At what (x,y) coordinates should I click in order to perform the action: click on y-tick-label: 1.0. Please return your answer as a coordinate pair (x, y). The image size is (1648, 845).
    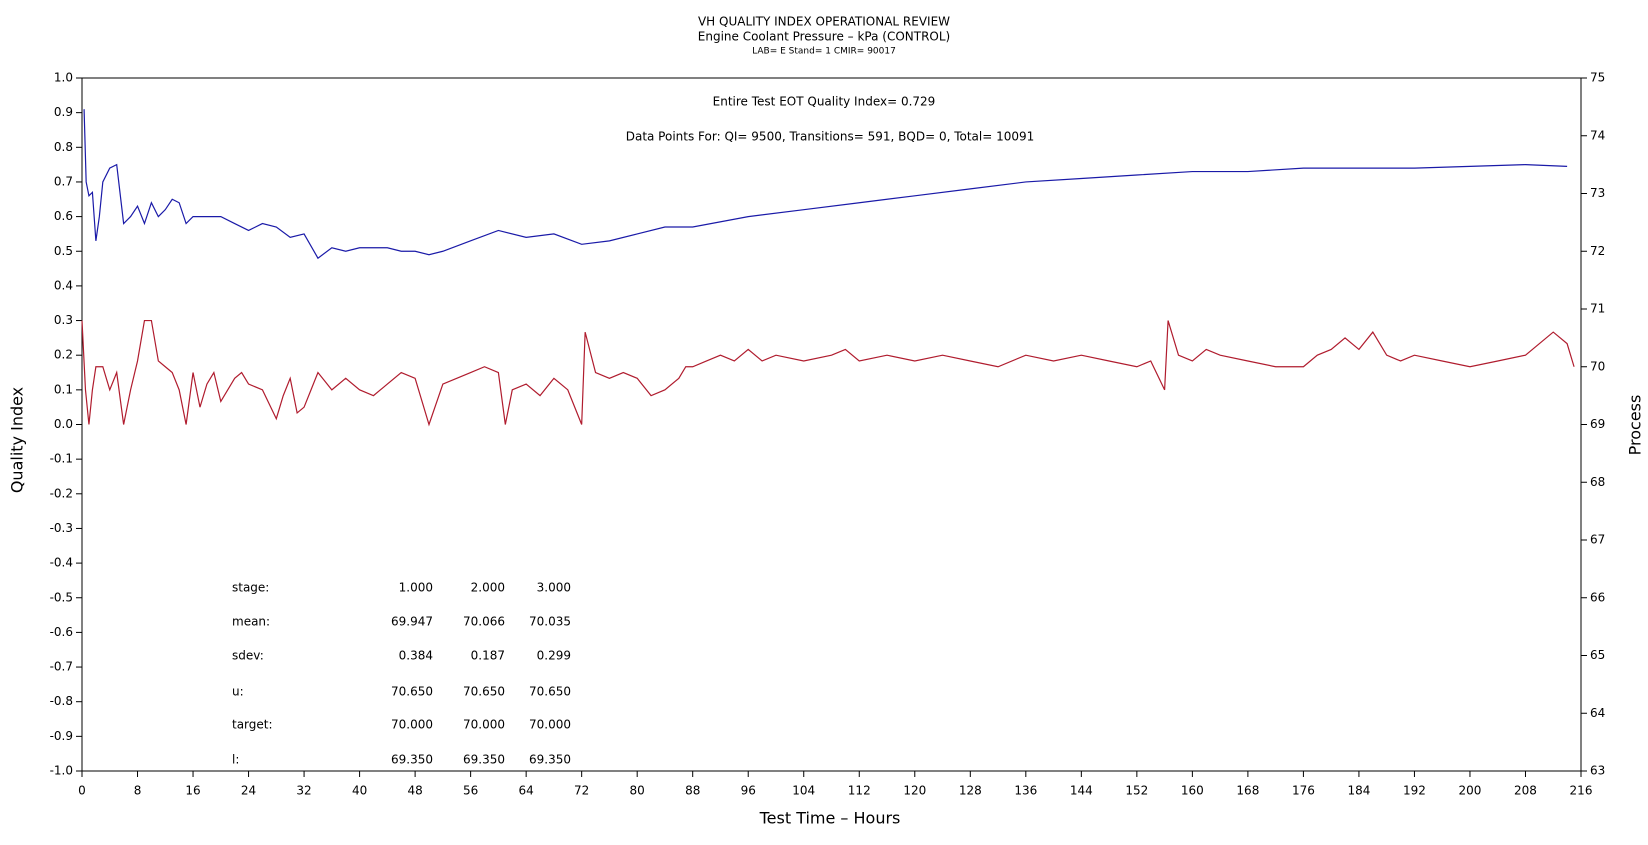
    Looking at the image, I should click on (63, 78).